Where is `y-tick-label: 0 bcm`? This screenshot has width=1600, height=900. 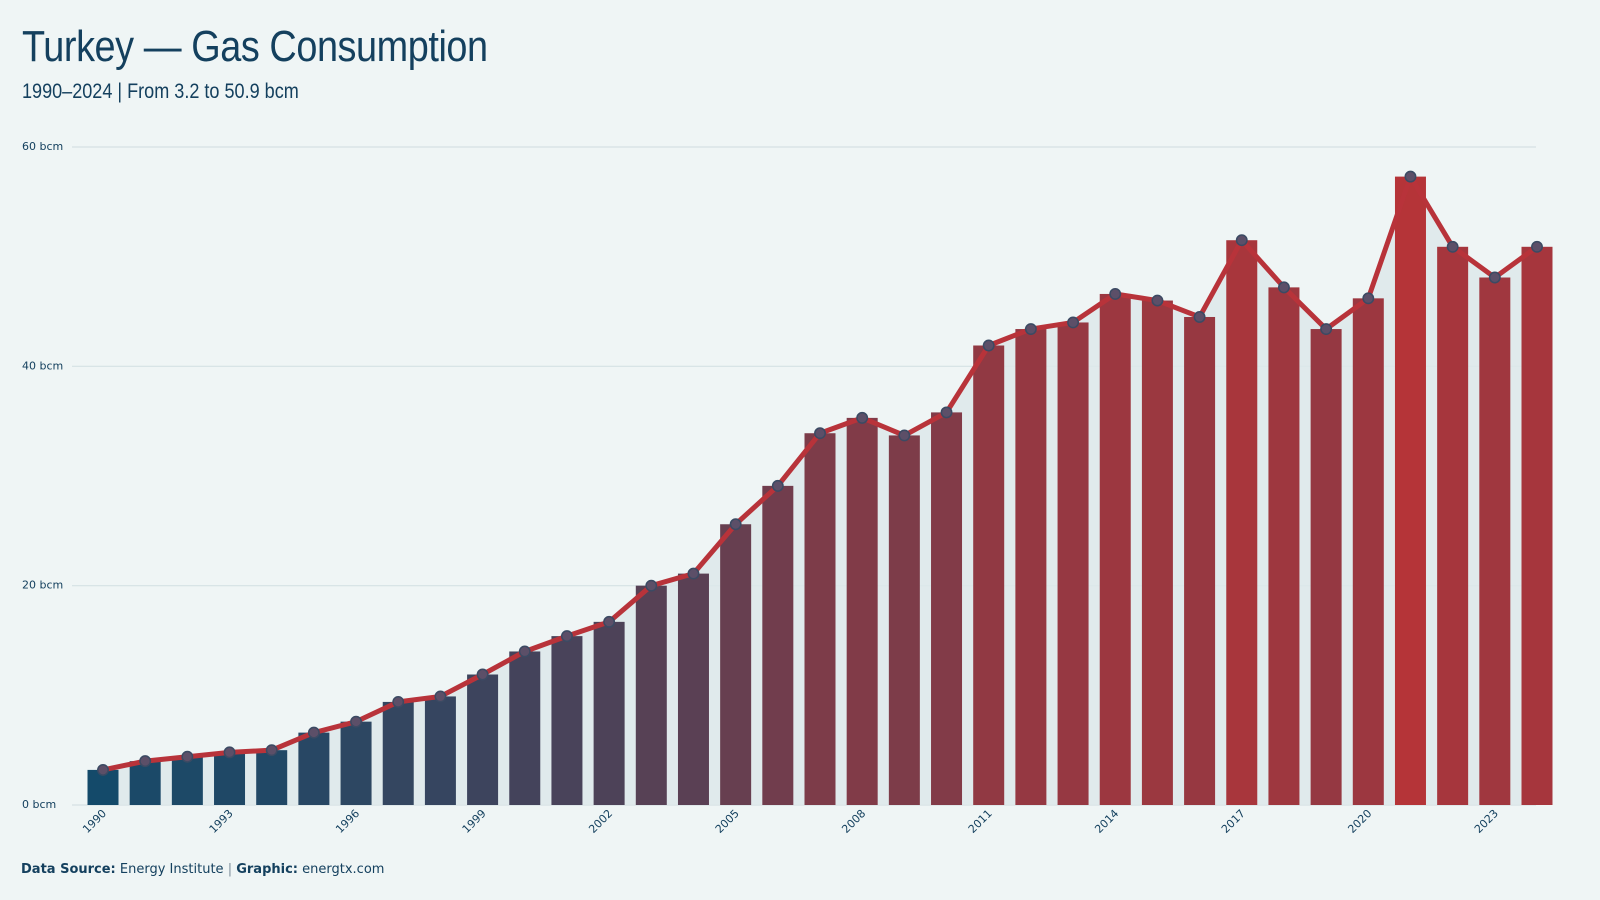 y-tick-label: 0 bcm is located at coordinates (39, 804).